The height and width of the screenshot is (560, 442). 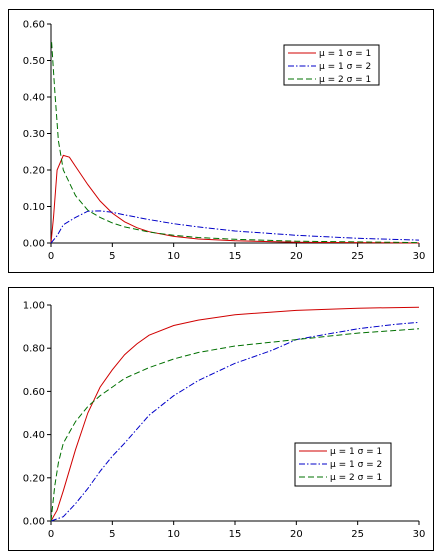 I want to click on y-tick-label: 0.50, so click(x=34, y=61).